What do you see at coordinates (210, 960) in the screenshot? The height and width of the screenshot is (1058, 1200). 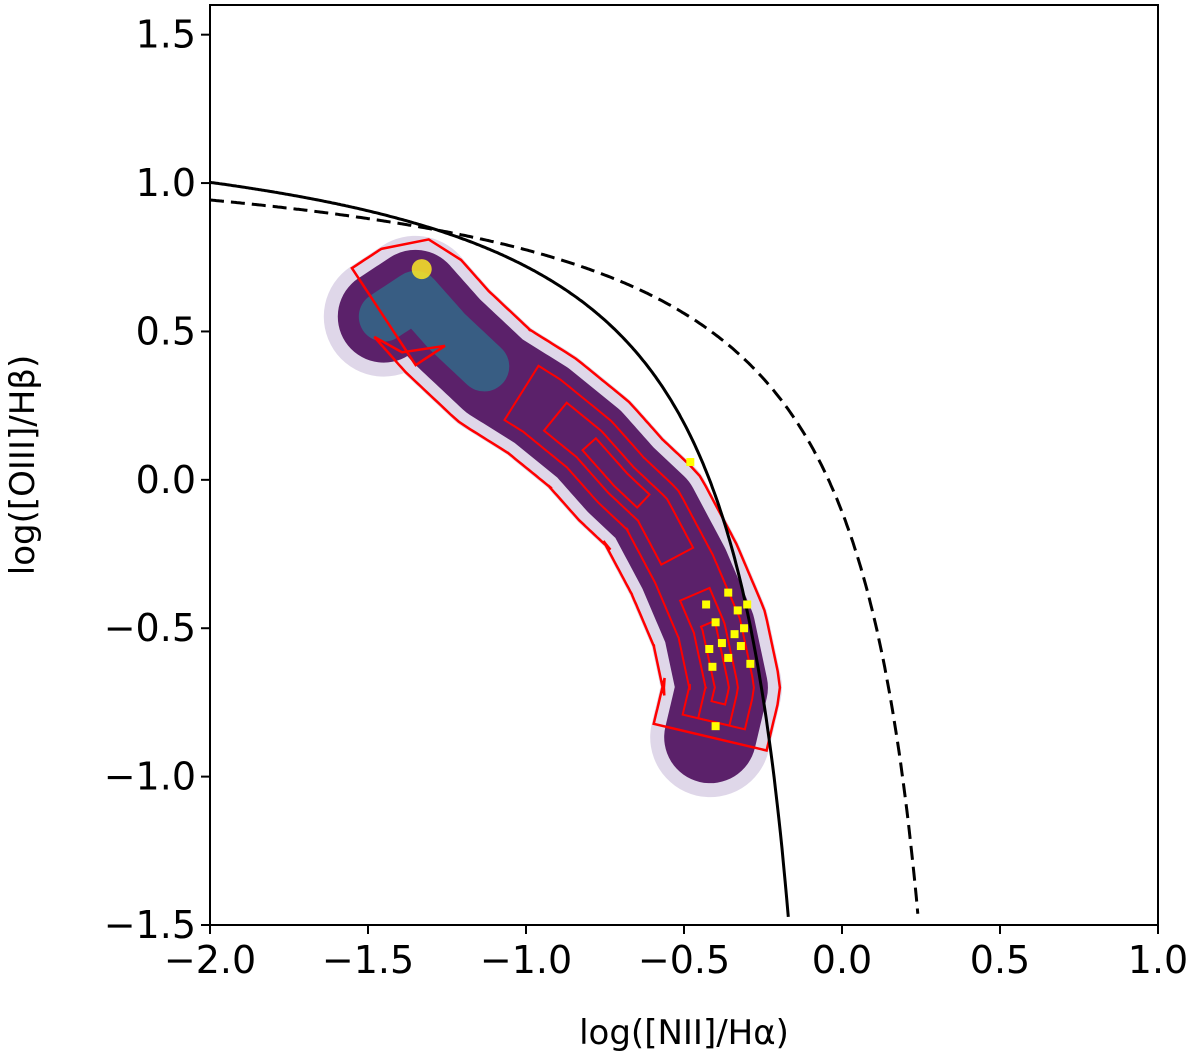 I see `x-tick-label: −2.0` at bounding box center [210, 960].